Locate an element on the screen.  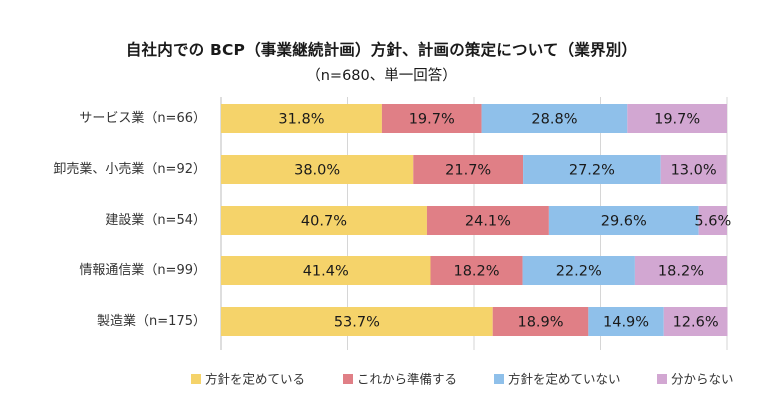
data-label: 29.6% is located at coordinates (624, 222).